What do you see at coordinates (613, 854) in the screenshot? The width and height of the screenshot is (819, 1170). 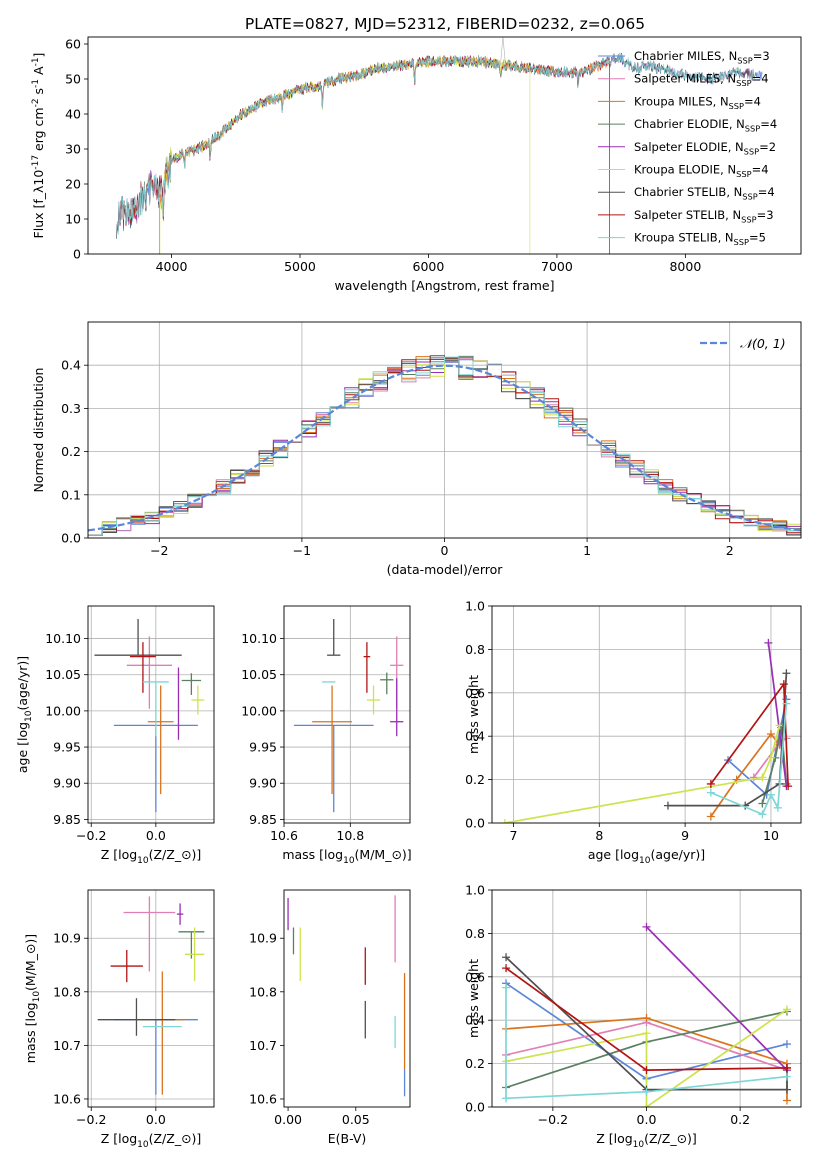 I see `label-fragment: age [log` at bounding box center [613, 854].